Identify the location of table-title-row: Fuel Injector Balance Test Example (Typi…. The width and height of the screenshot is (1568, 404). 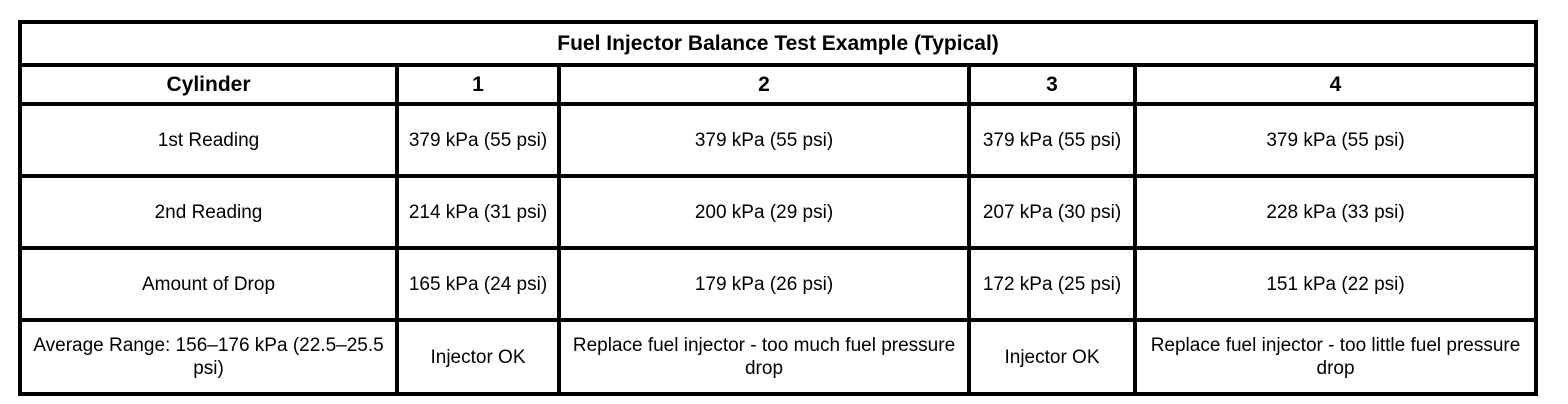
(778, 43).